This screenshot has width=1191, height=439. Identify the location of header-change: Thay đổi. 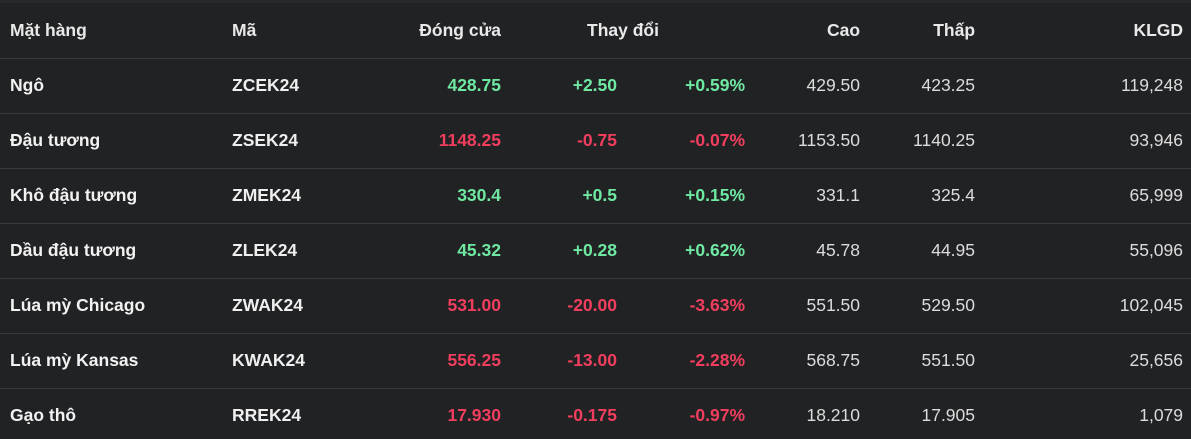
(623, 31).